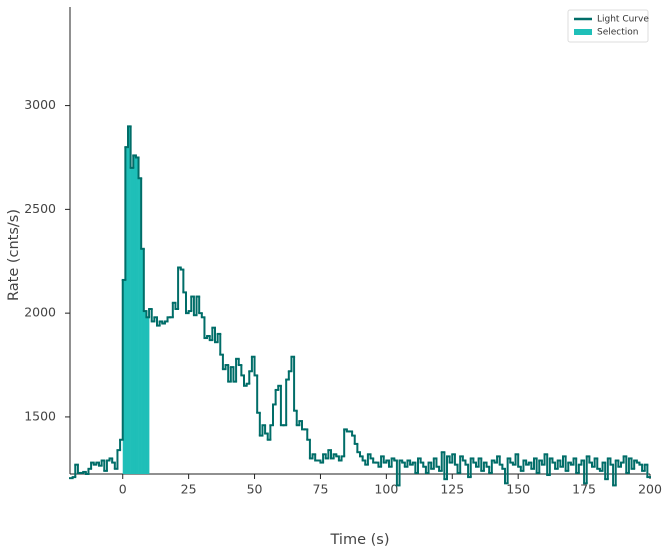  I want to click on legend-label: Selection, so click(617, 33).